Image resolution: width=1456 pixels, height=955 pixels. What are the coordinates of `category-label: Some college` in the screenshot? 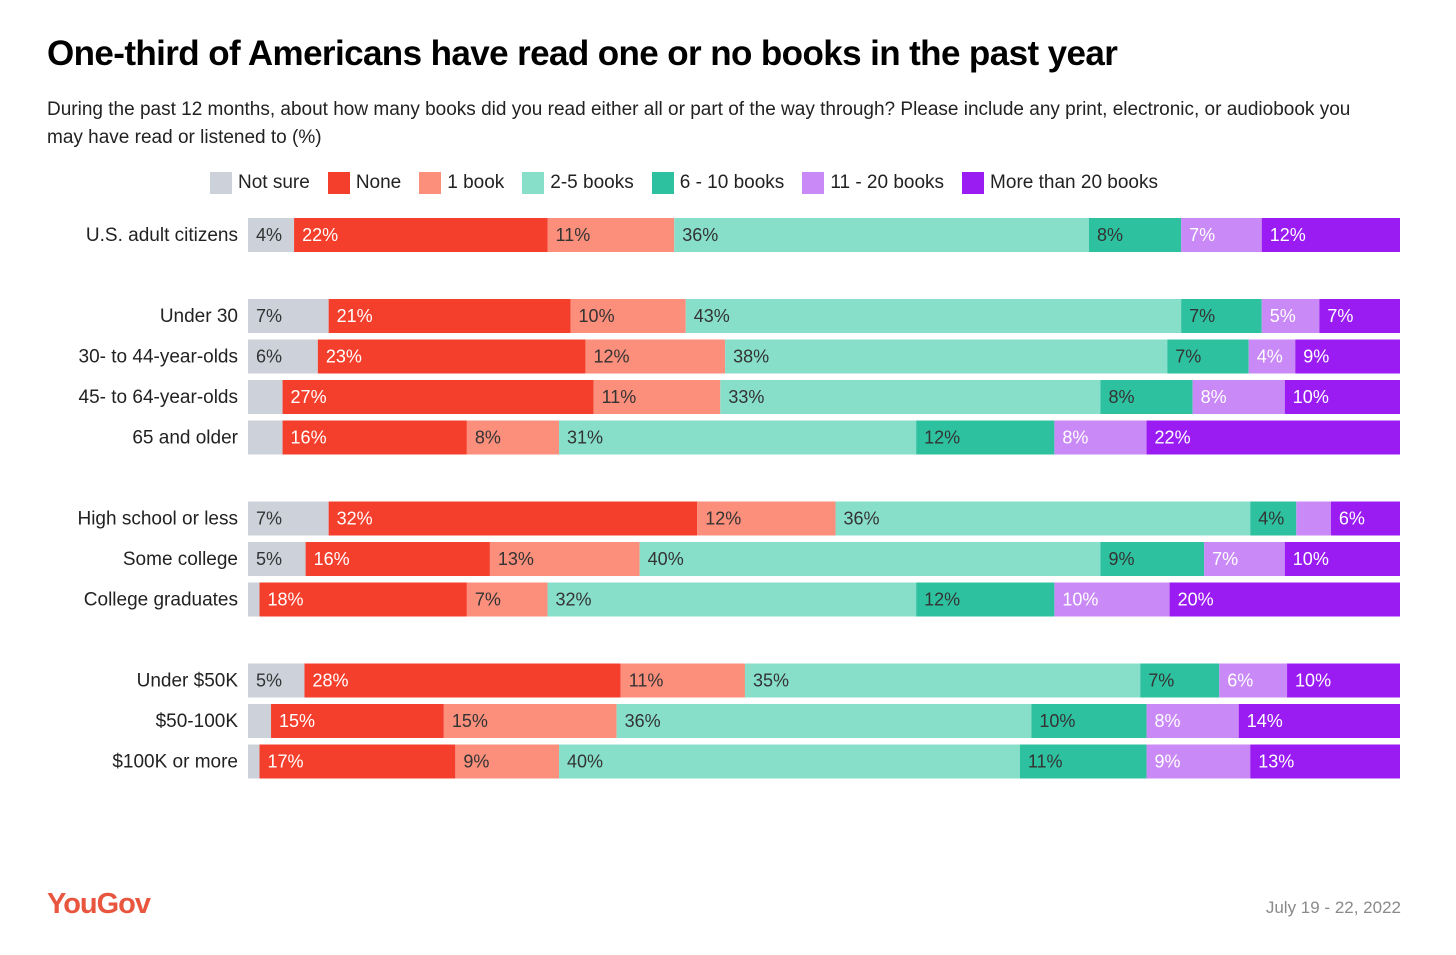 It's located at (180, 559).